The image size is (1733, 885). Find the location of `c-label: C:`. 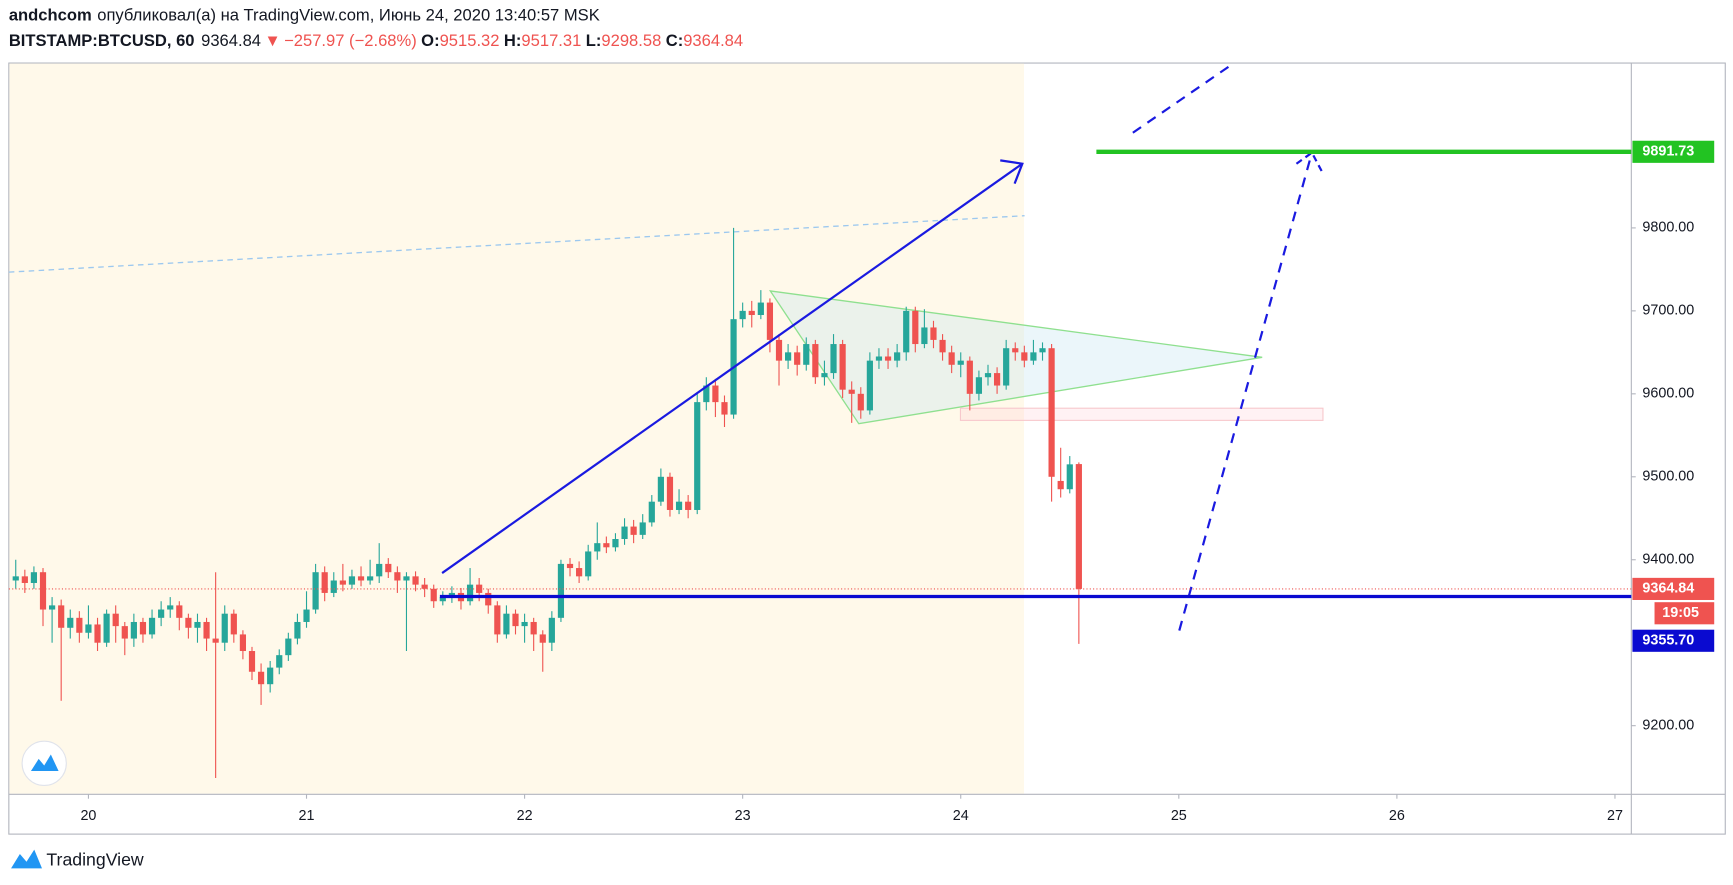

c-label: C: is located at coordinates (674, 40).